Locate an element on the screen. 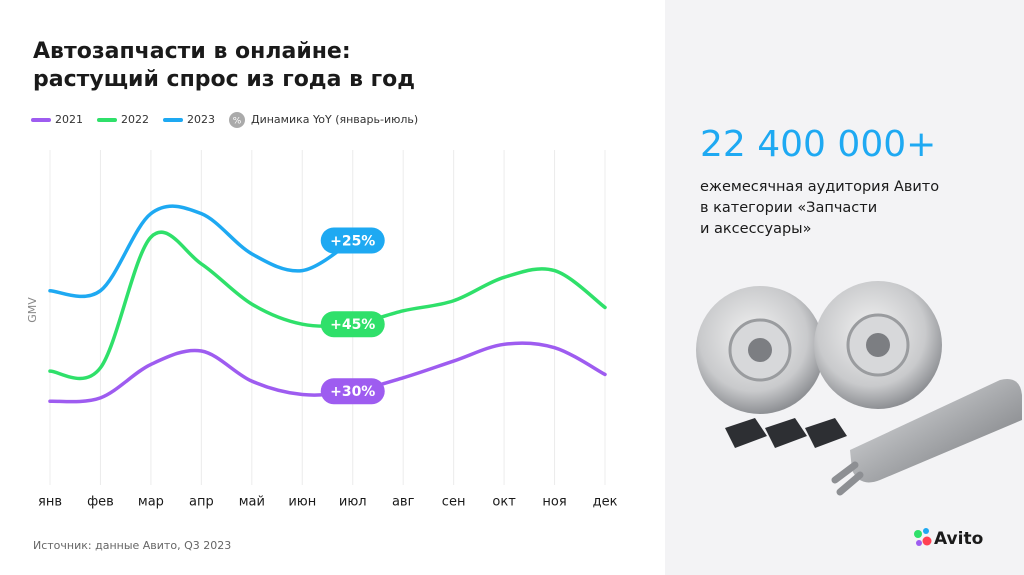 The height and width of the screenshot is (575, 1024). legend-label: 2021 is located at coordinates (69, 119).